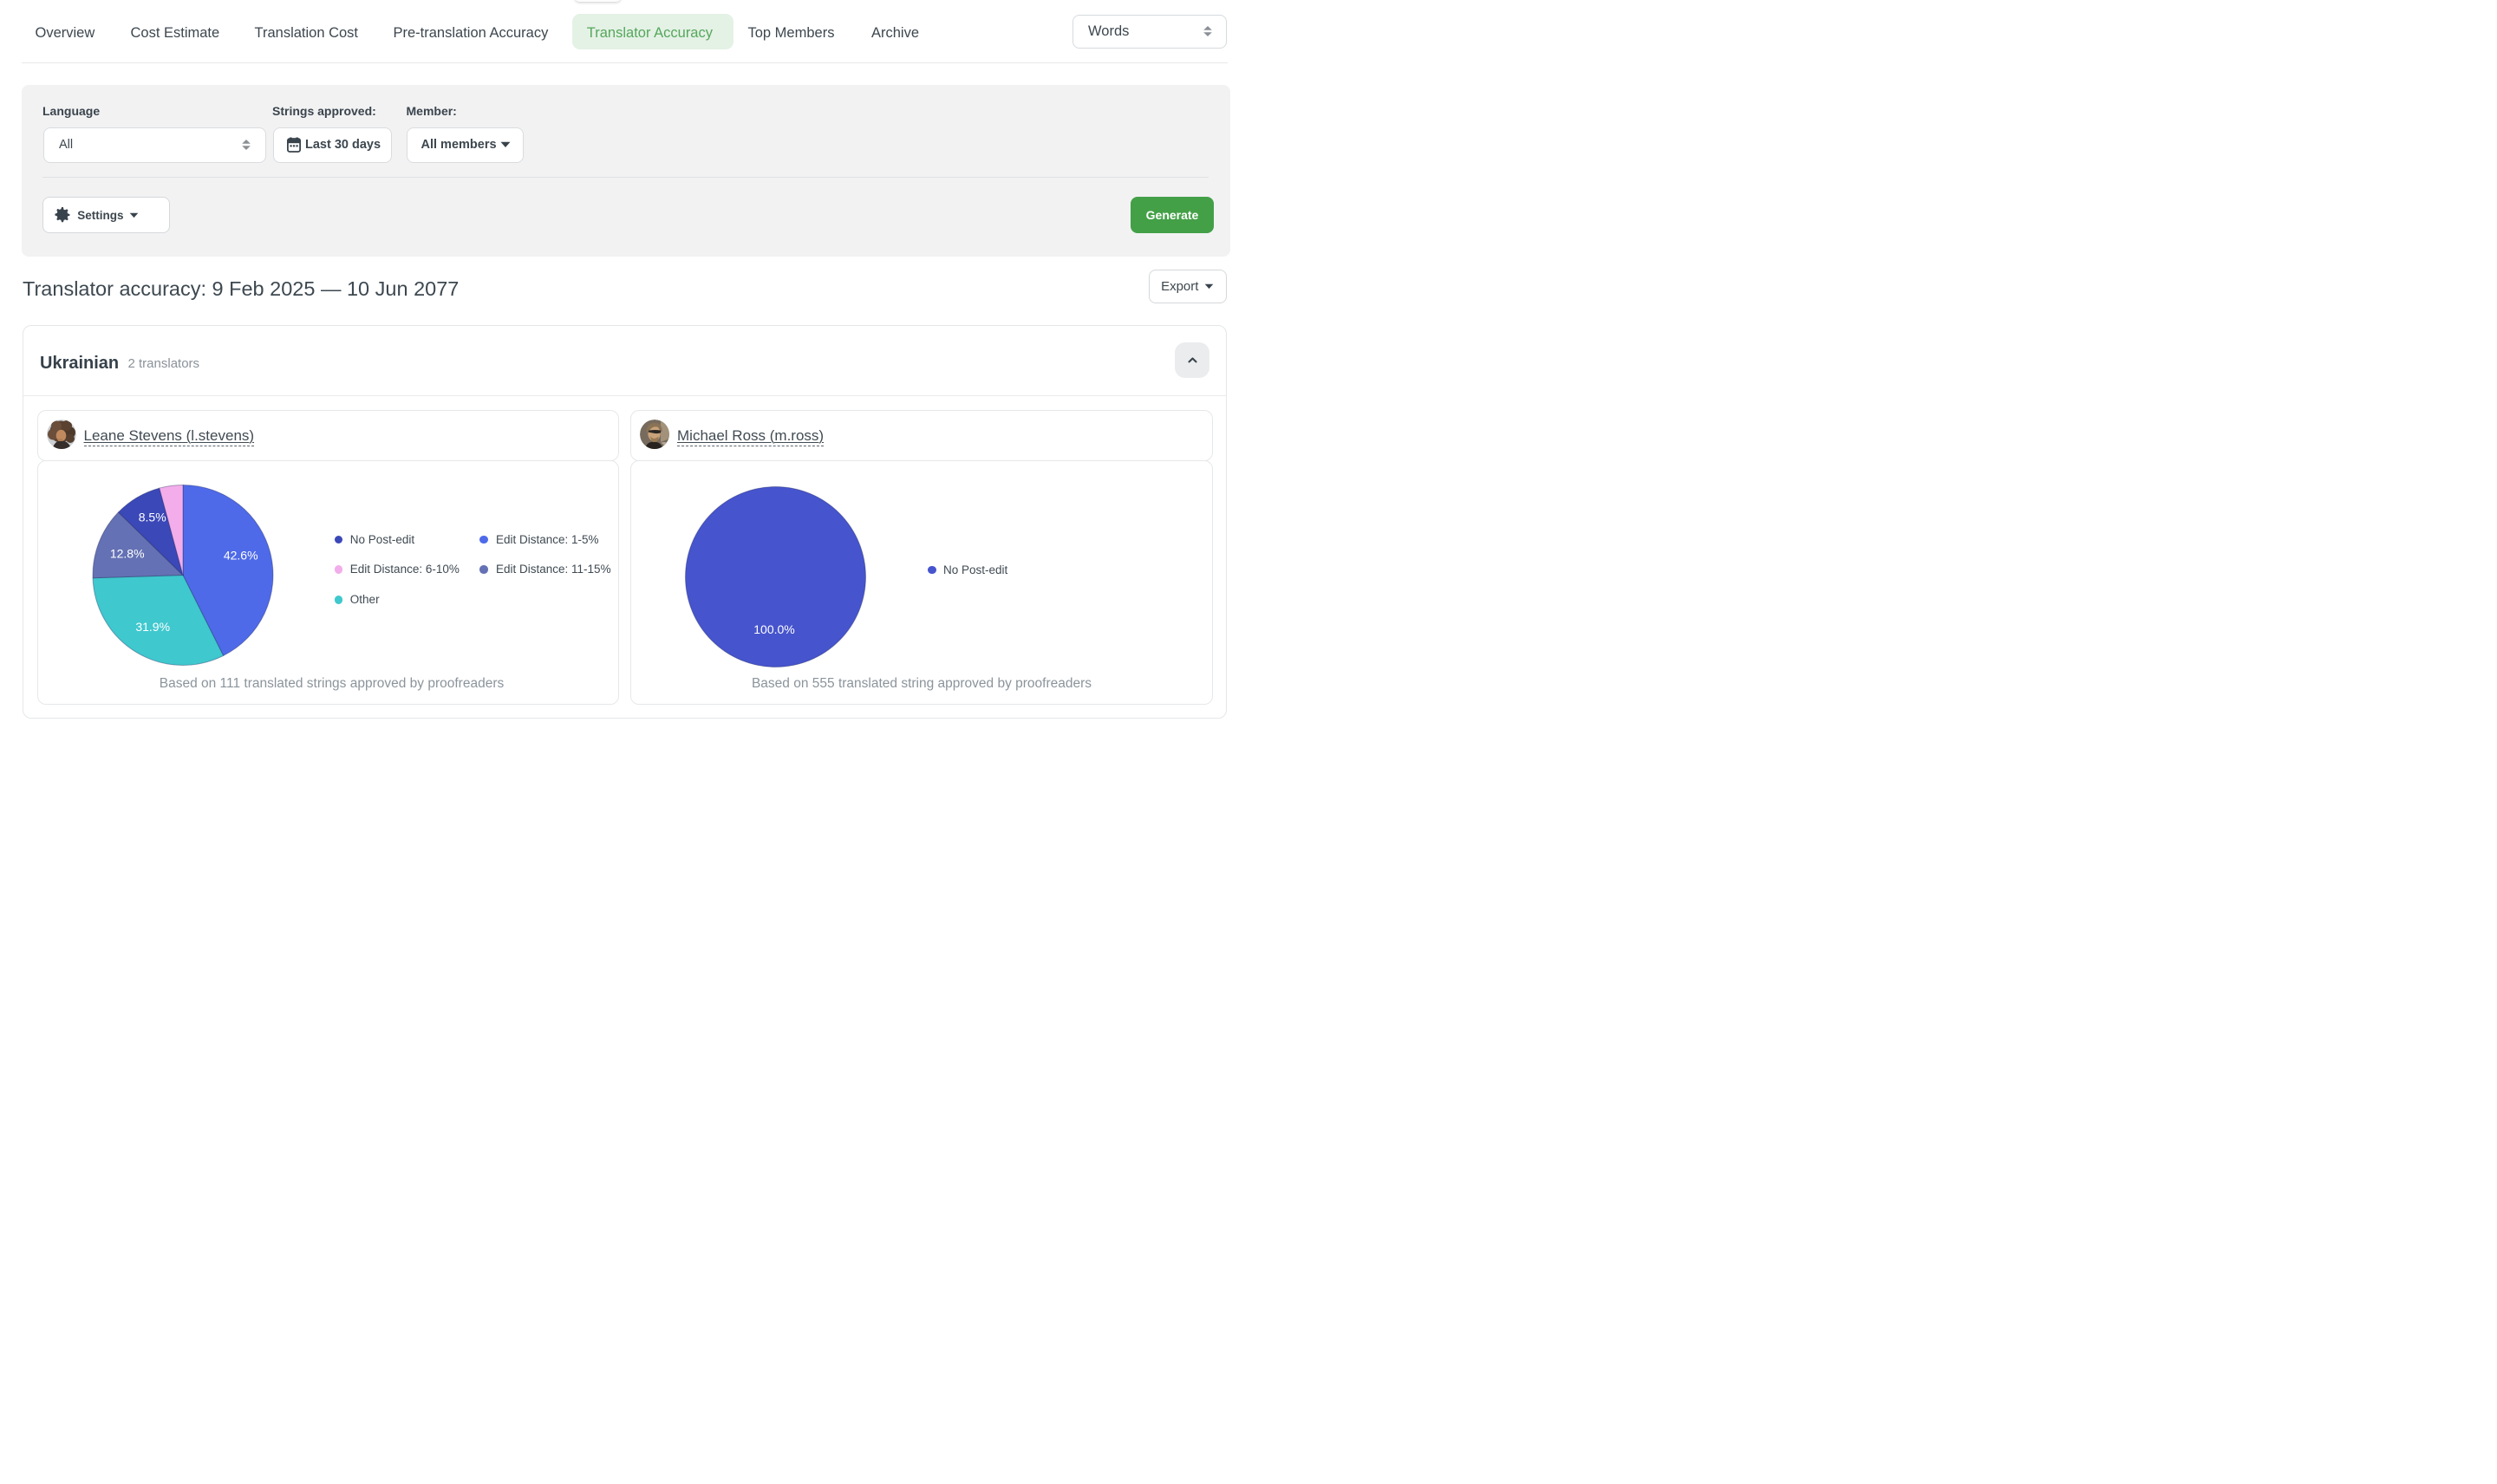  I want to click on svg-text: 8.5%, so click(152, 517).